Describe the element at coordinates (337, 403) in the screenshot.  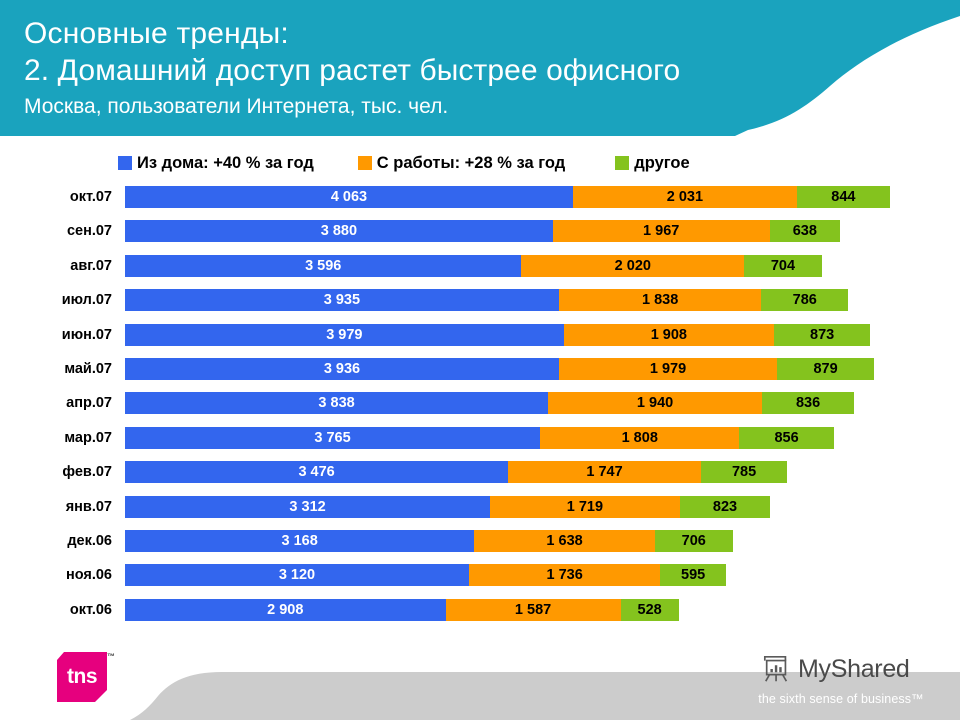
I see `bar-segment-0: 3 838` at that location.